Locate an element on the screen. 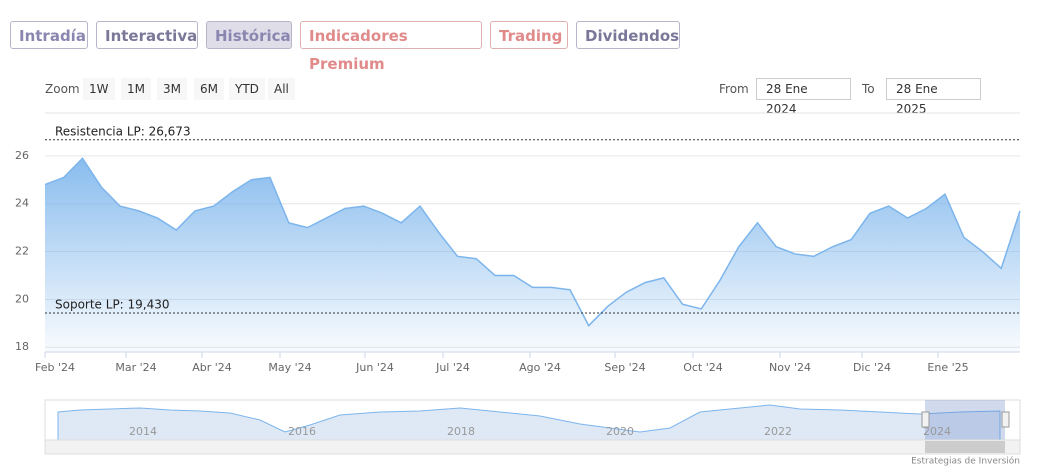  zoom-button: 1W is located at coordinates (99, 89).